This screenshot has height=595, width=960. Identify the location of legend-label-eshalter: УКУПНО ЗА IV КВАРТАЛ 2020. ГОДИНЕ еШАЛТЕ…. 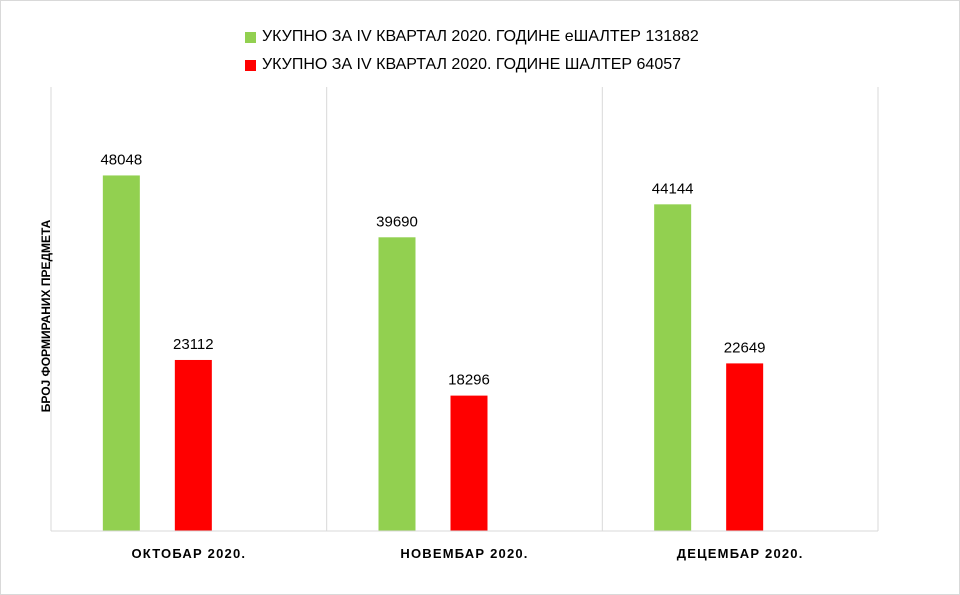
(480, 36).